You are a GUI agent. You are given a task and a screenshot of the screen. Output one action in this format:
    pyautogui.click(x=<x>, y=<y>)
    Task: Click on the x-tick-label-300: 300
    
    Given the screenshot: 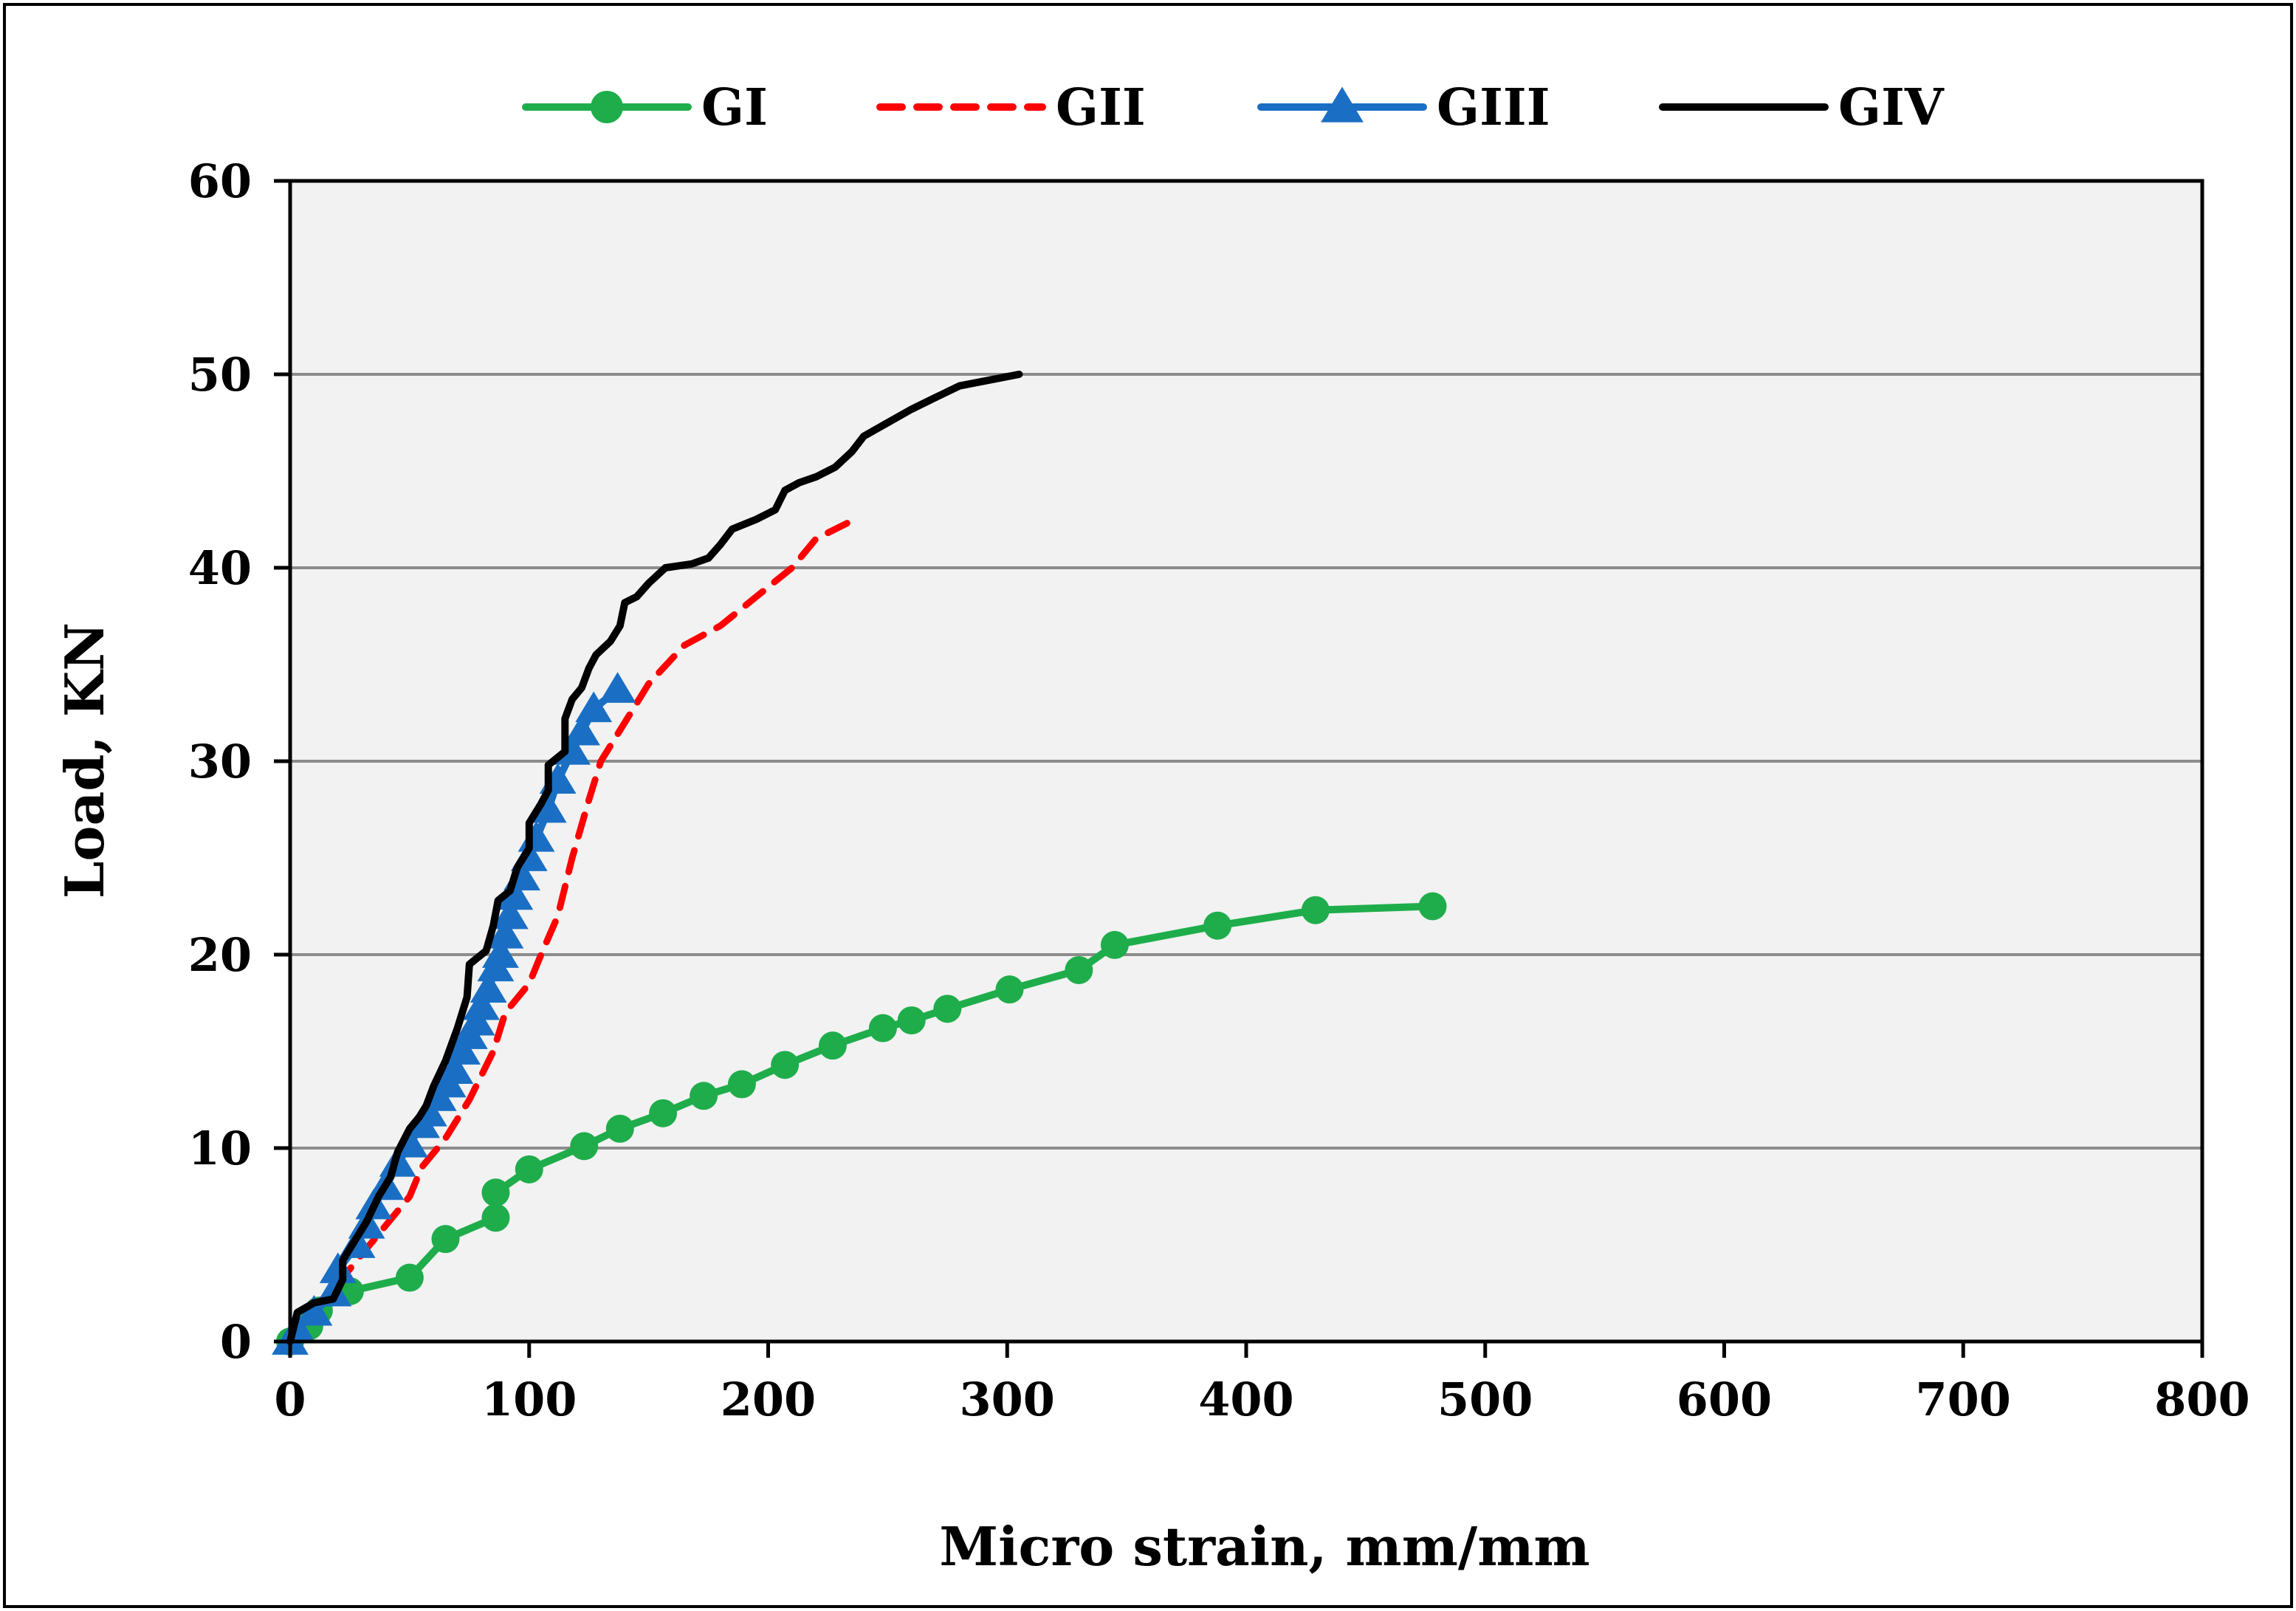 What is the action you would take?
    pyautogui.click(x=1008, y=1399)
    